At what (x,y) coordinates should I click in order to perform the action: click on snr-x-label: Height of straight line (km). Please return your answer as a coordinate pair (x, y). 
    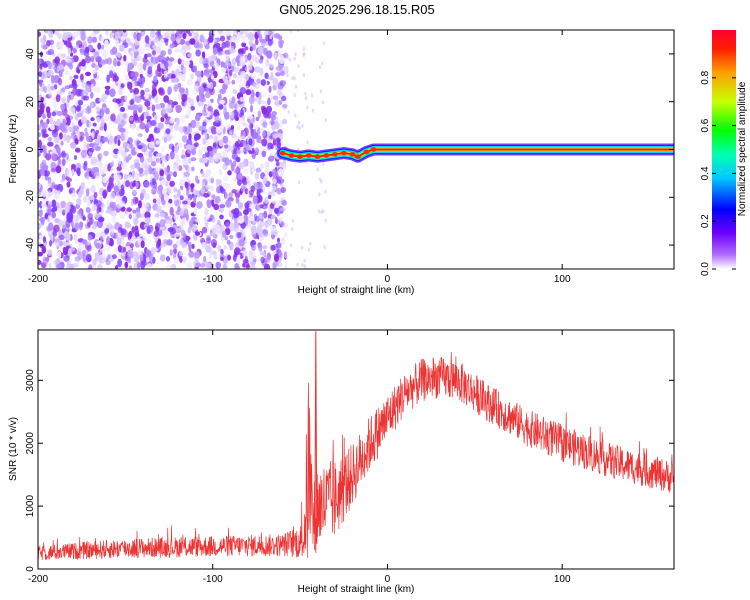
    Looking at the image, I should click on (356, 589).